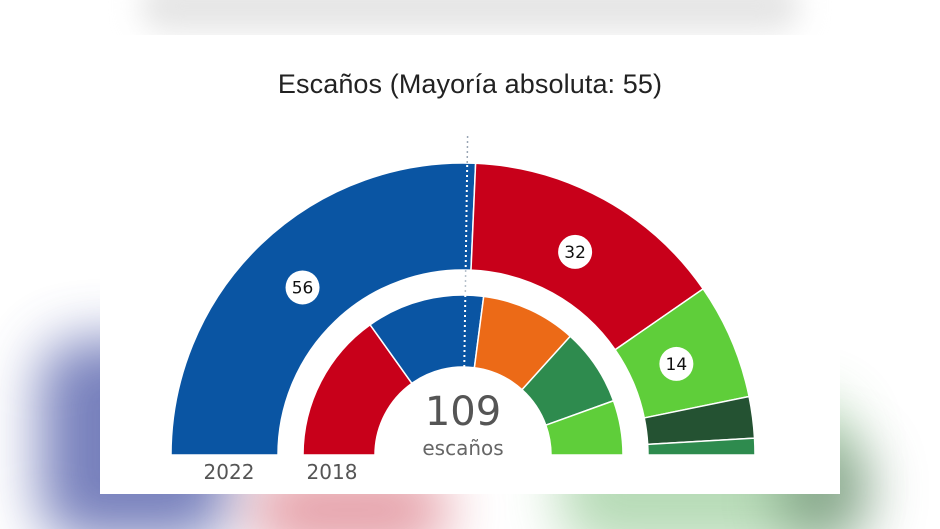  Describe the element at coordinates (229, 472) in the screenshot. I see `year-label-2022: 2022` at that location.